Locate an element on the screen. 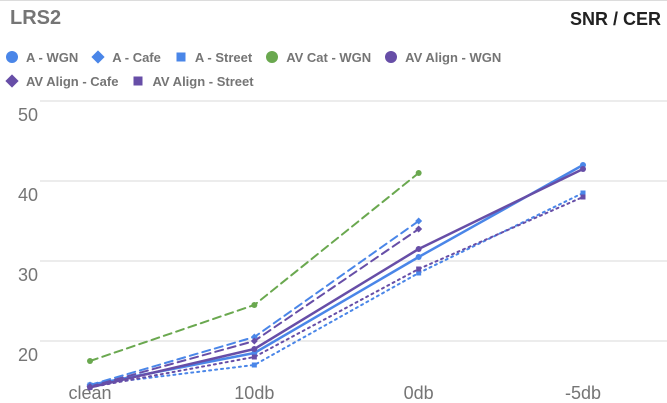  x-tick-label-10db: 10db is located at coordinates (254, 393).